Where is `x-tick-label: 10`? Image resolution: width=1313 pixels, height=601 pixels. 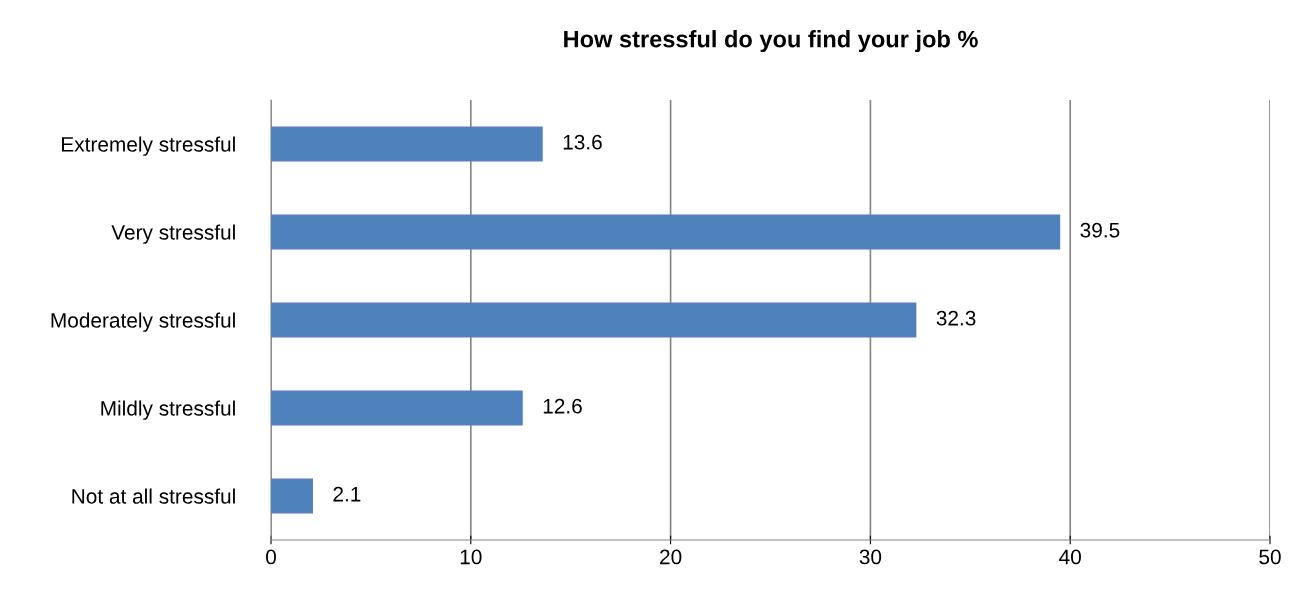 x-tick-label: 10 is located at coordinates (471, 557).